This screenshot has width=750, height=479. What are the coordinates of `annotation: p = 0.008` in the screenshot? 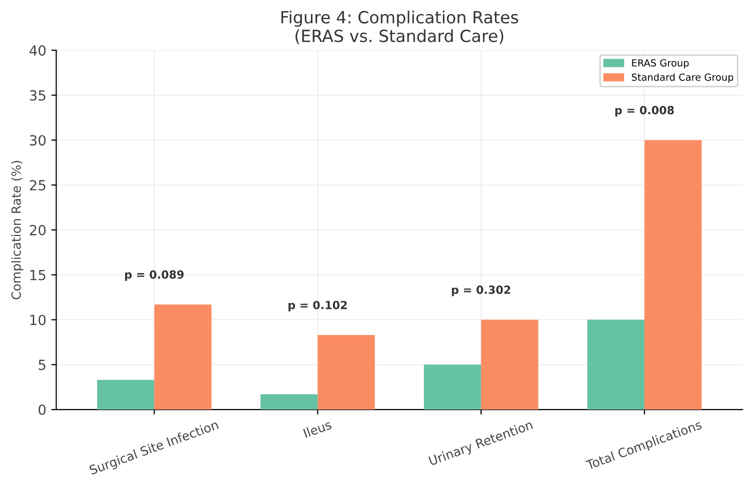 It's located at (644, 111).